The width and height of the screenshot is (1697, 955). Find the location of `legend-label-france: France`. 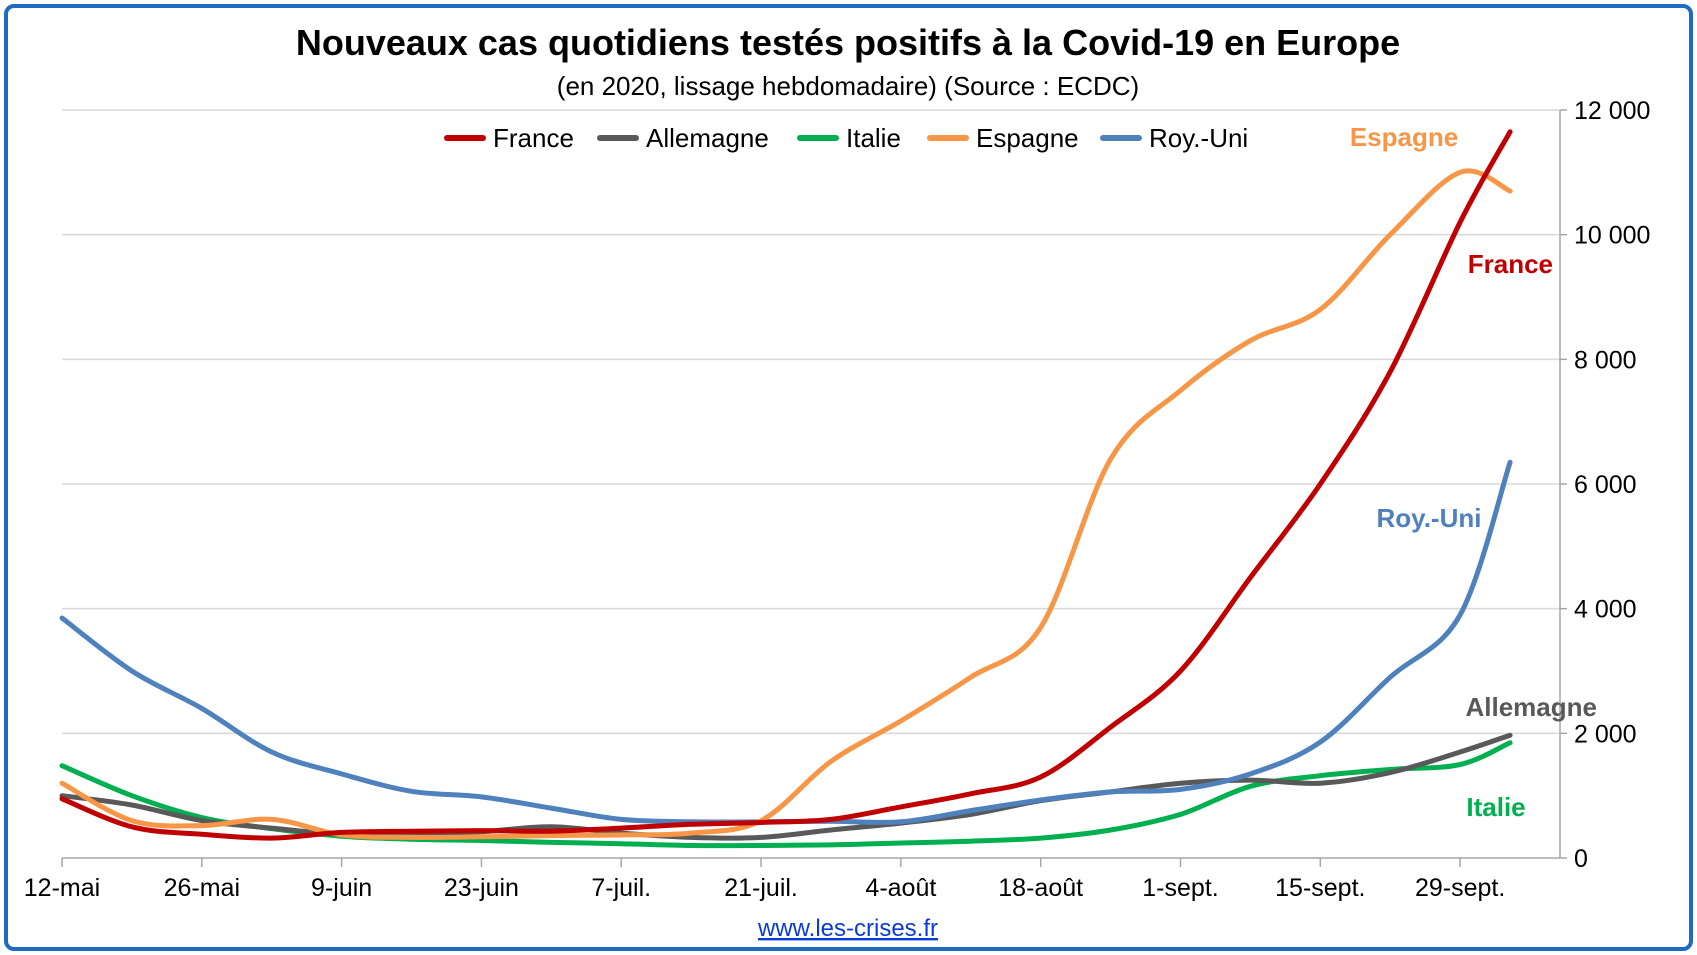

legend-label-france: France is located at coordinates (533, 138).